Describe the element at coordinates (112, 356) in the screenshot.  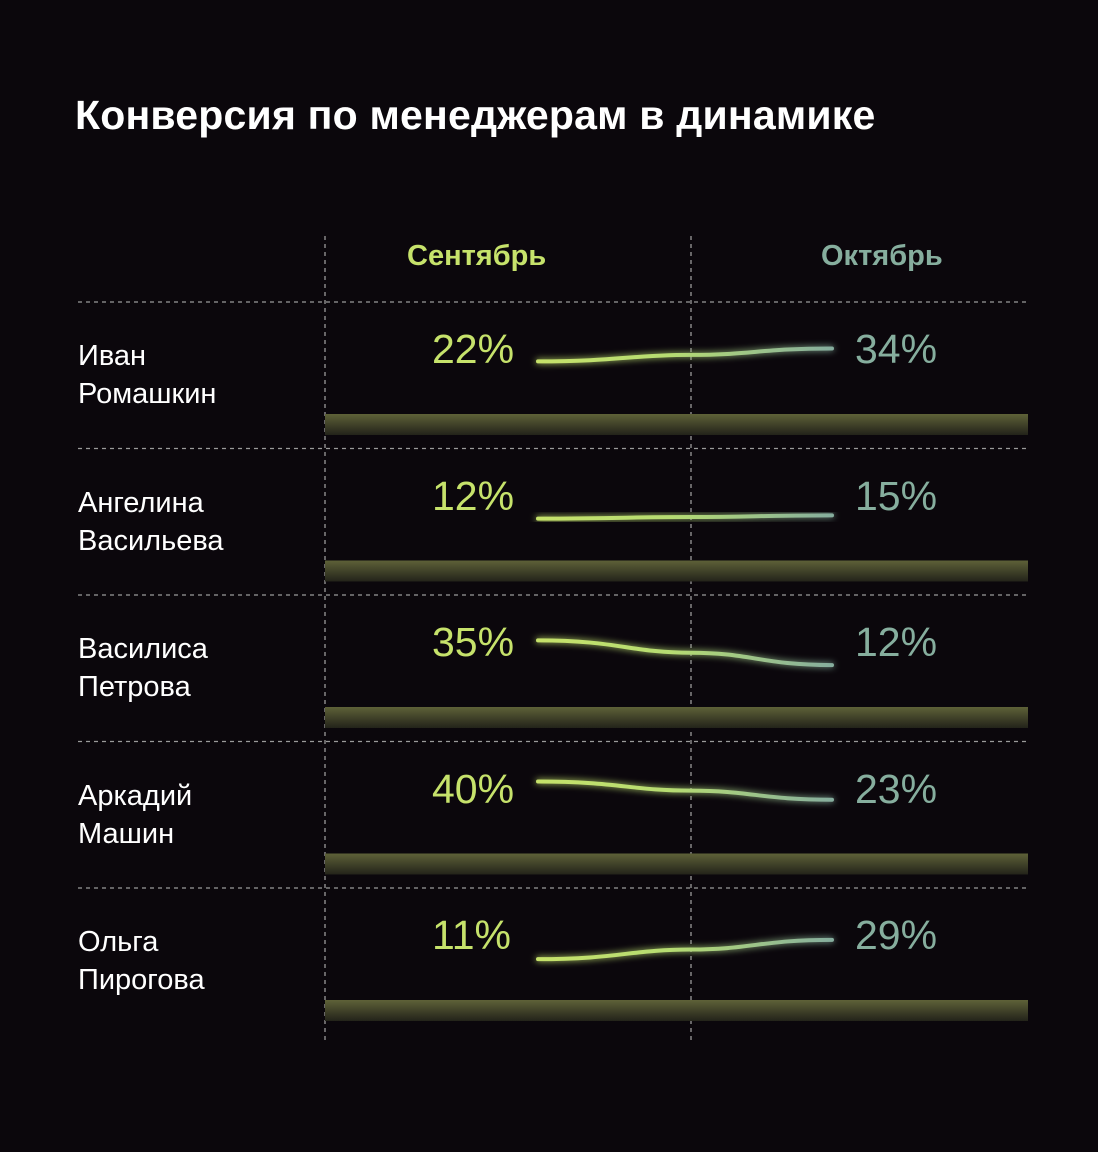
I see `manager-name-line: Иван` at that location.